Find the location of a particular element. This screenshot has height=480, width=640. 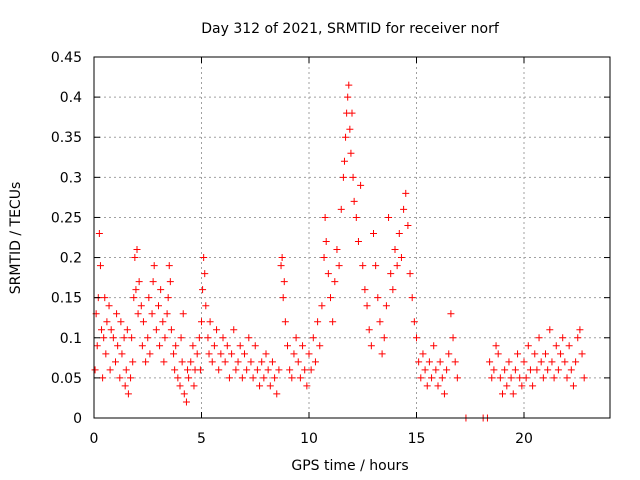

y-tick-label: 0.1 is located at coordinates (71, 339).